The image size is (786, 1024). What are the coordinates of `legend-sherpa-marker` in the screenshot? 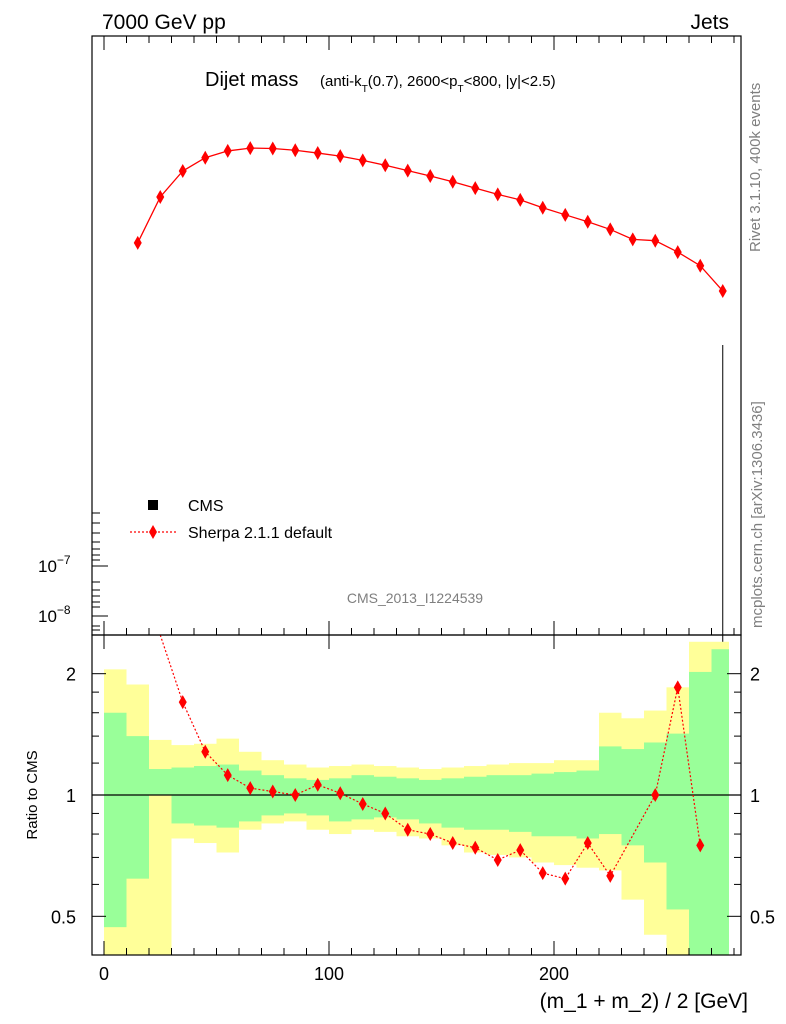 It's located at (153, 532).